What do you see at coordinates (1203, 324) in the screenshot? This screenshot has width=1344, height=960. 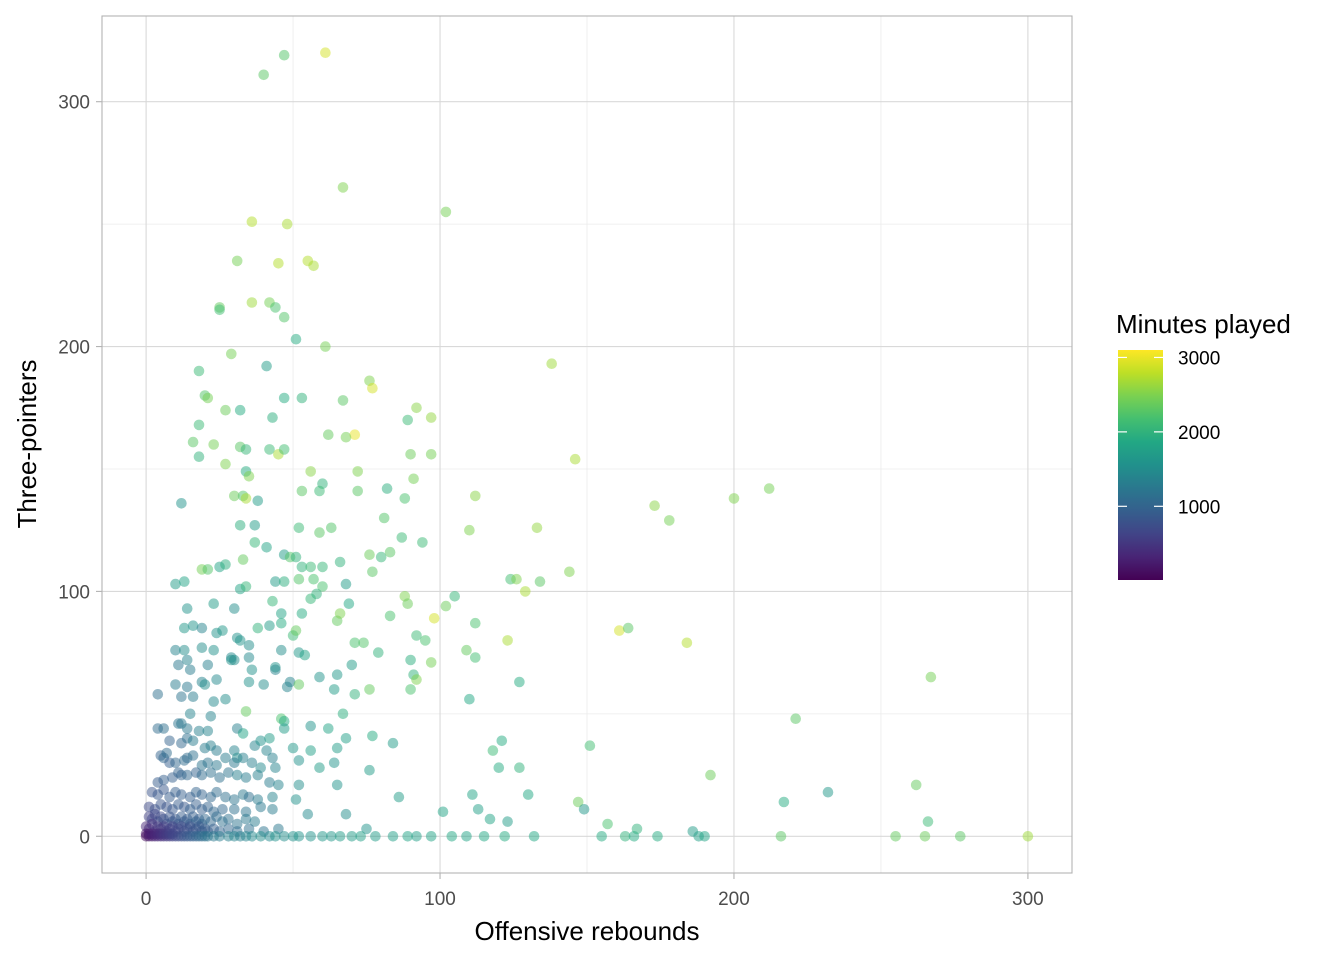 I see `legend-title: Minutes played` at bounding box center [1203, 324].